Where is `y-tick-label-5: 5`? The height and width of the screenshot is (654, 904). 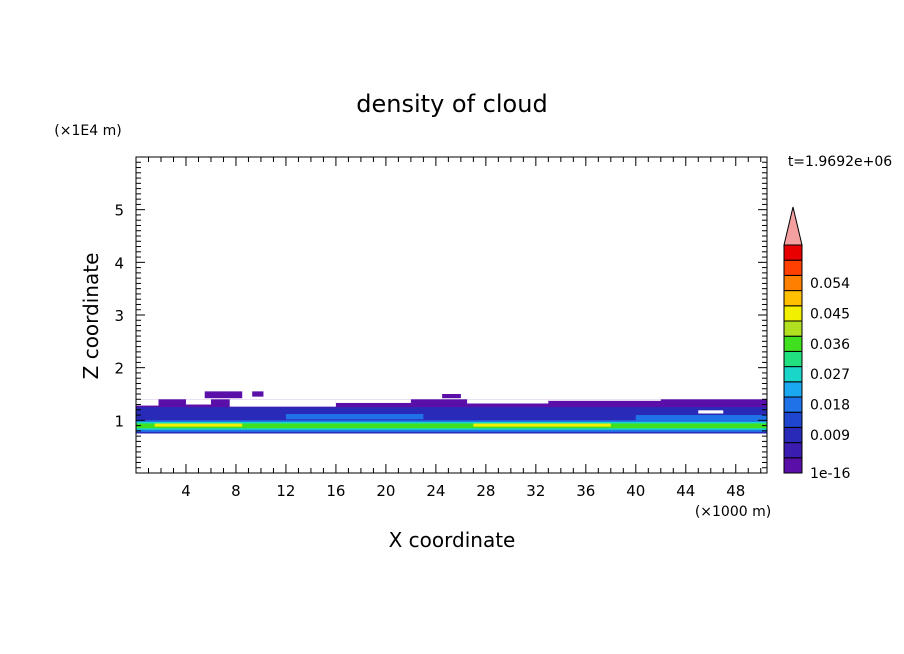
y-tick-label-5: 5 is located at coordinates (119, 211).